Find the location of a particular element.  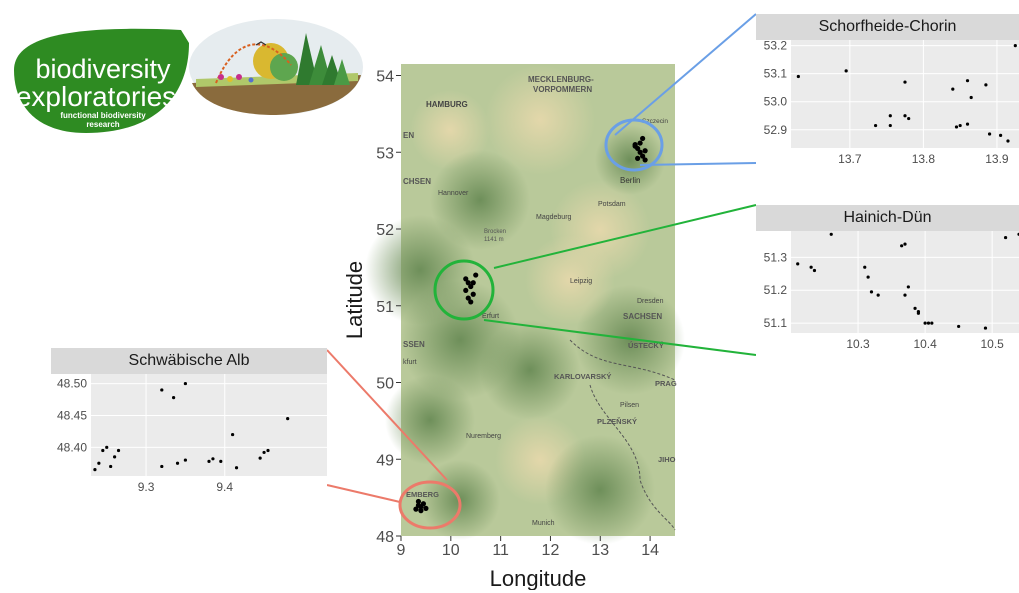

inset-plot-area: 9.3 9.4 48.40 48.45 48.50 is located at coordinates (189, 436).